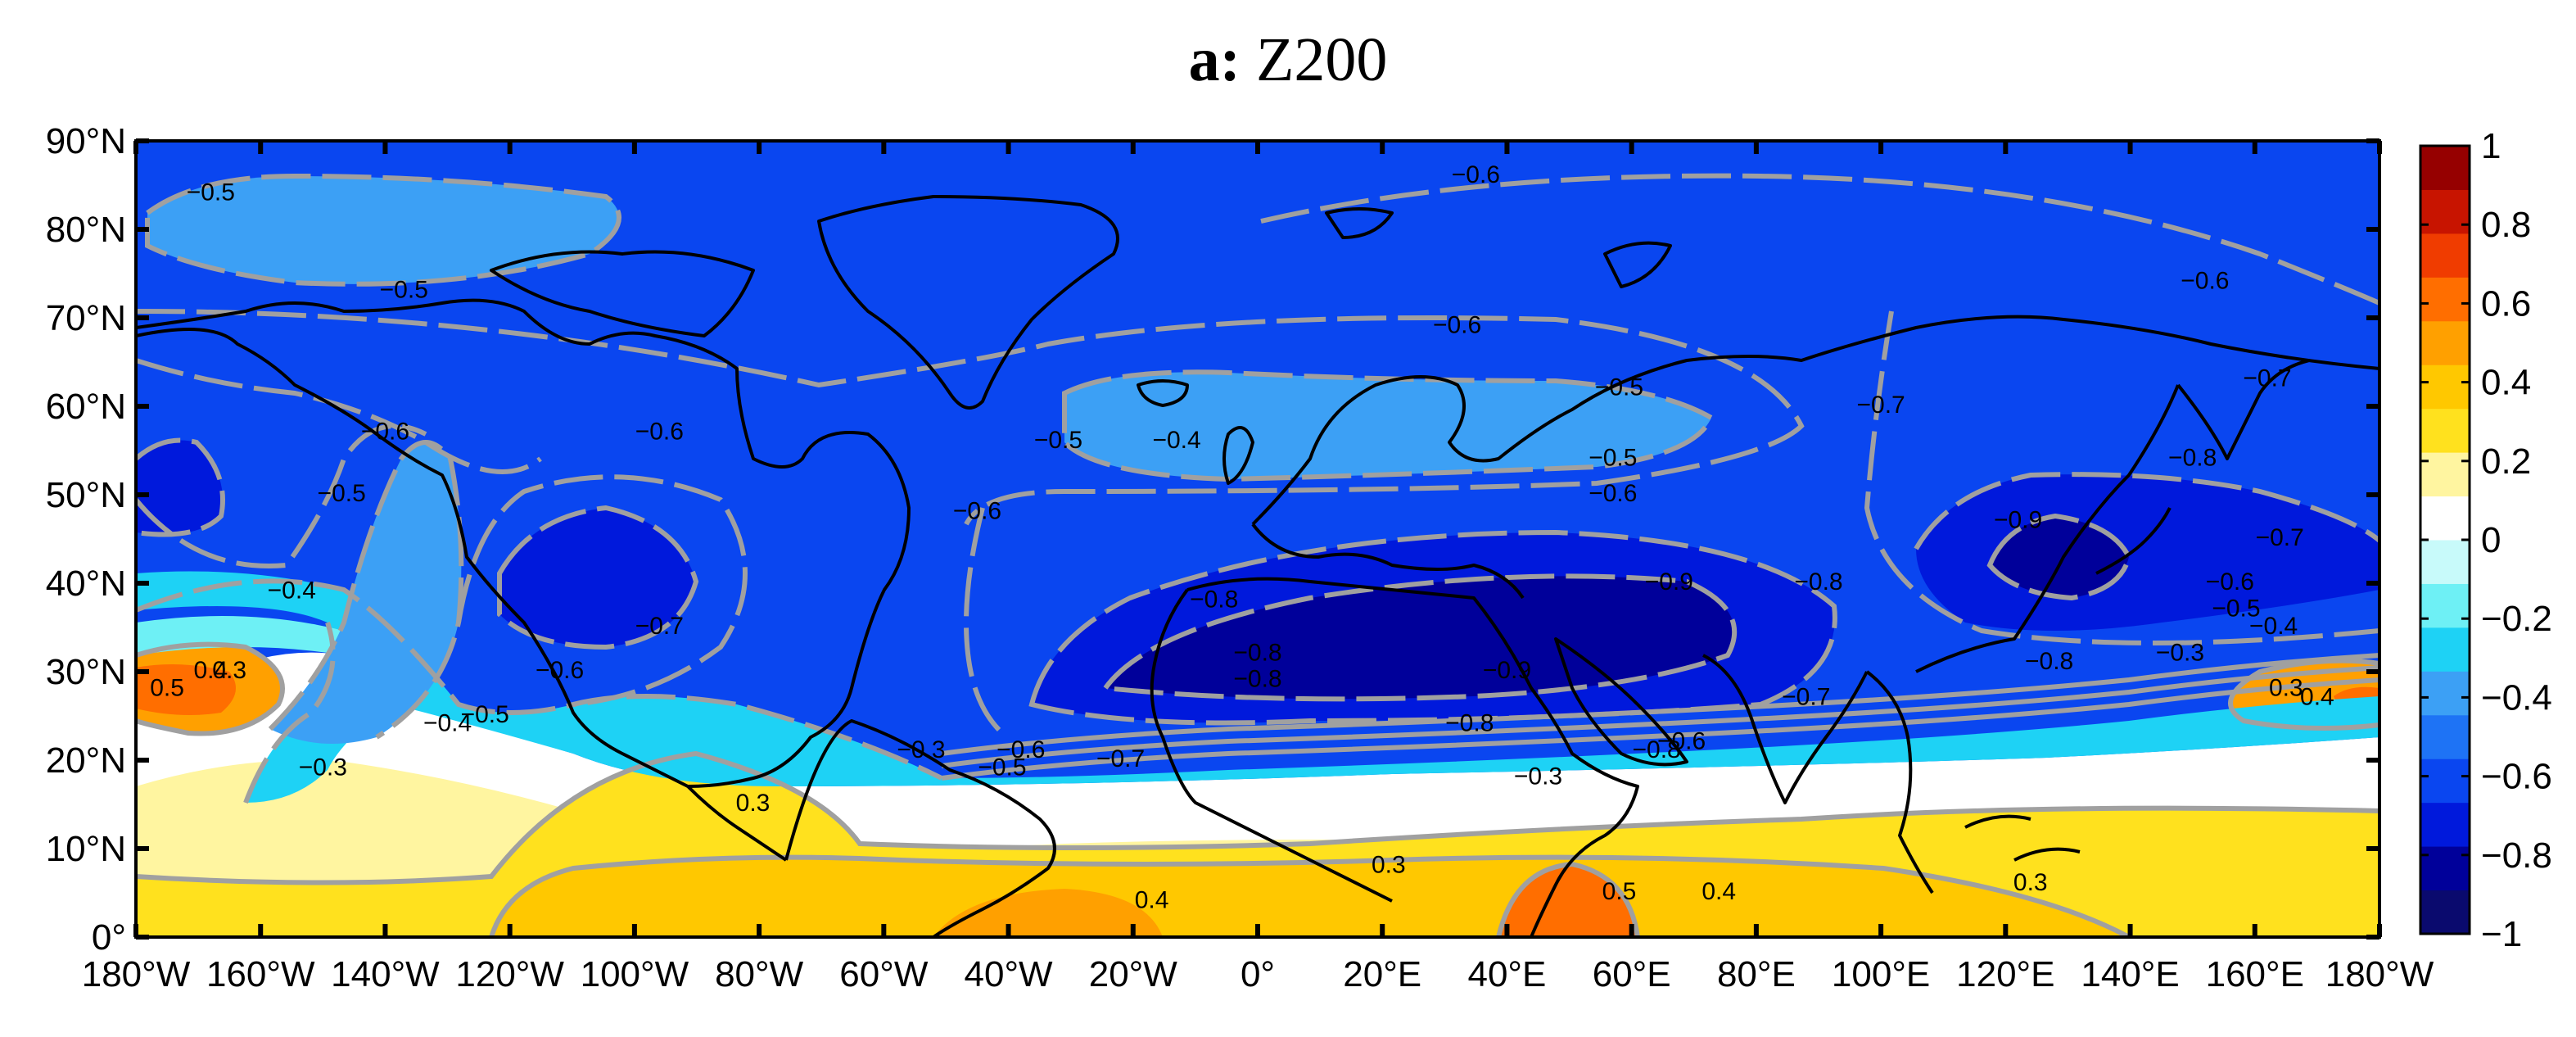  What do you see at coordinates (86, 849) in the screenshot?
I see `lat-tick-label: 10°N` at bounding box center [86, 849].